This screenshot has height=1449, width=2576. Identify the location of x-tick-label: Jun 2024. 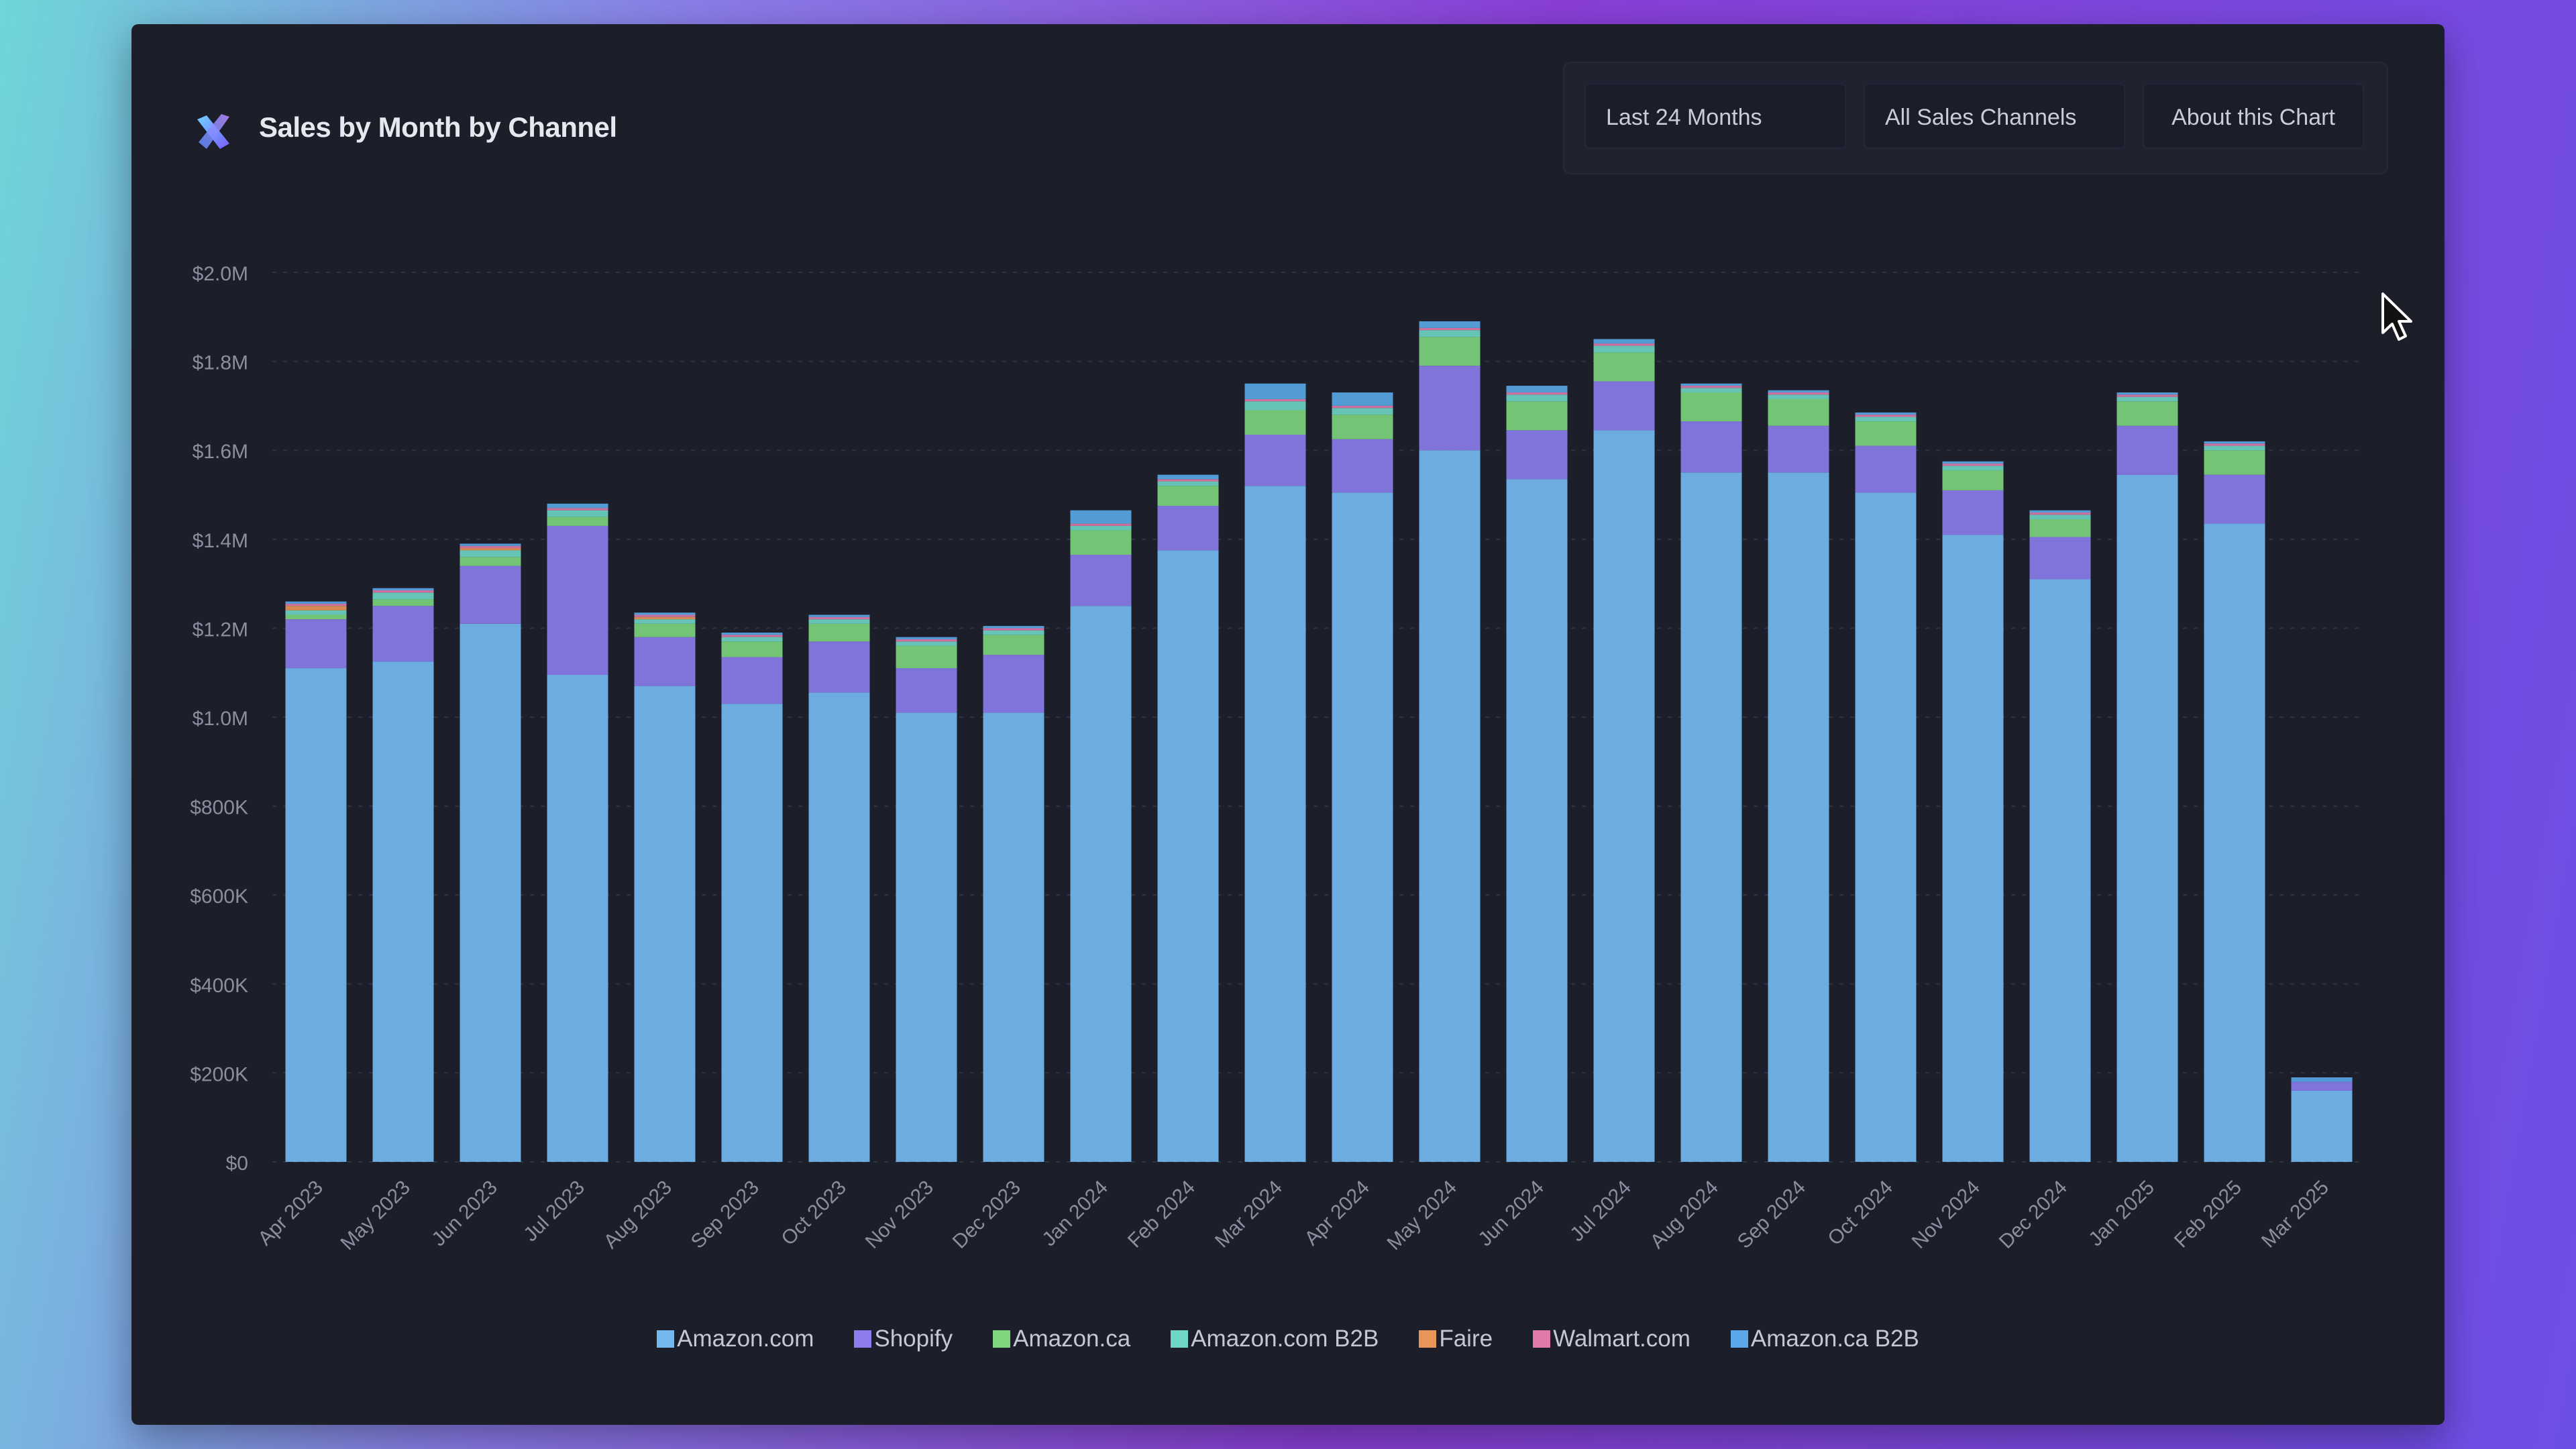
(1511, 1214).